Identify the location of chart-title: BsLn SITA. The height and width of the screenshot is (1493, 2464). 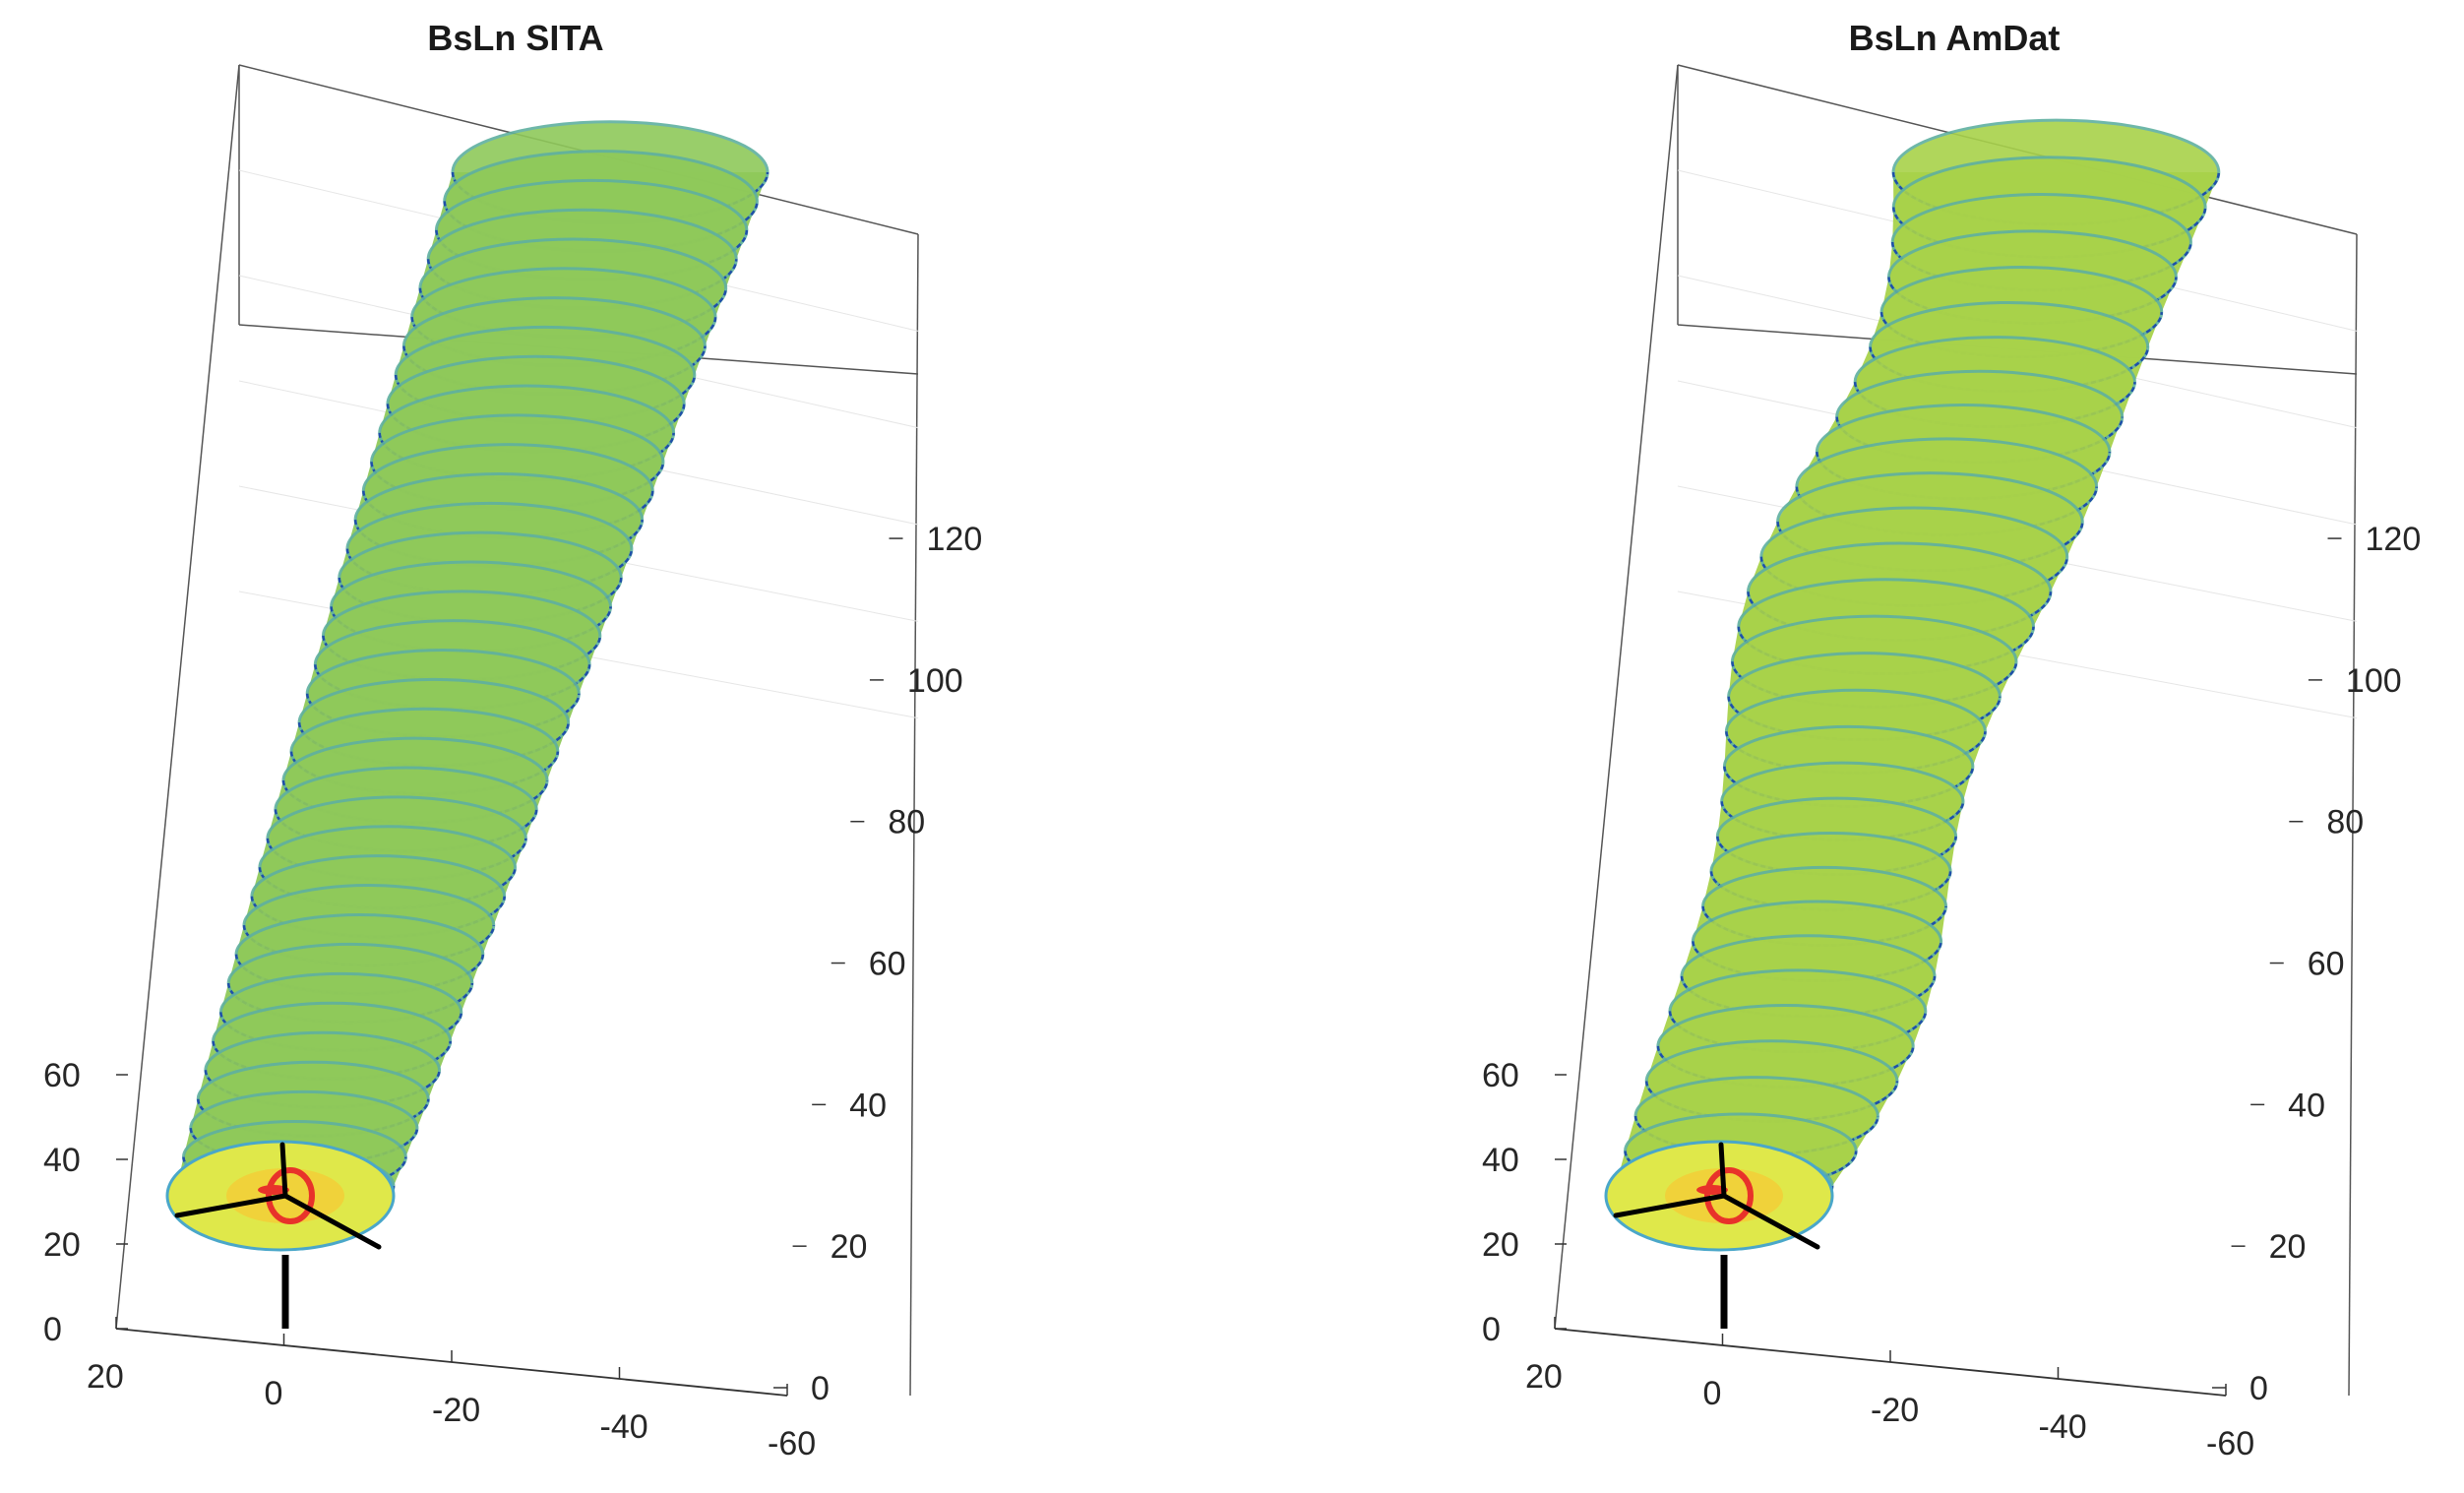
(515, 38).